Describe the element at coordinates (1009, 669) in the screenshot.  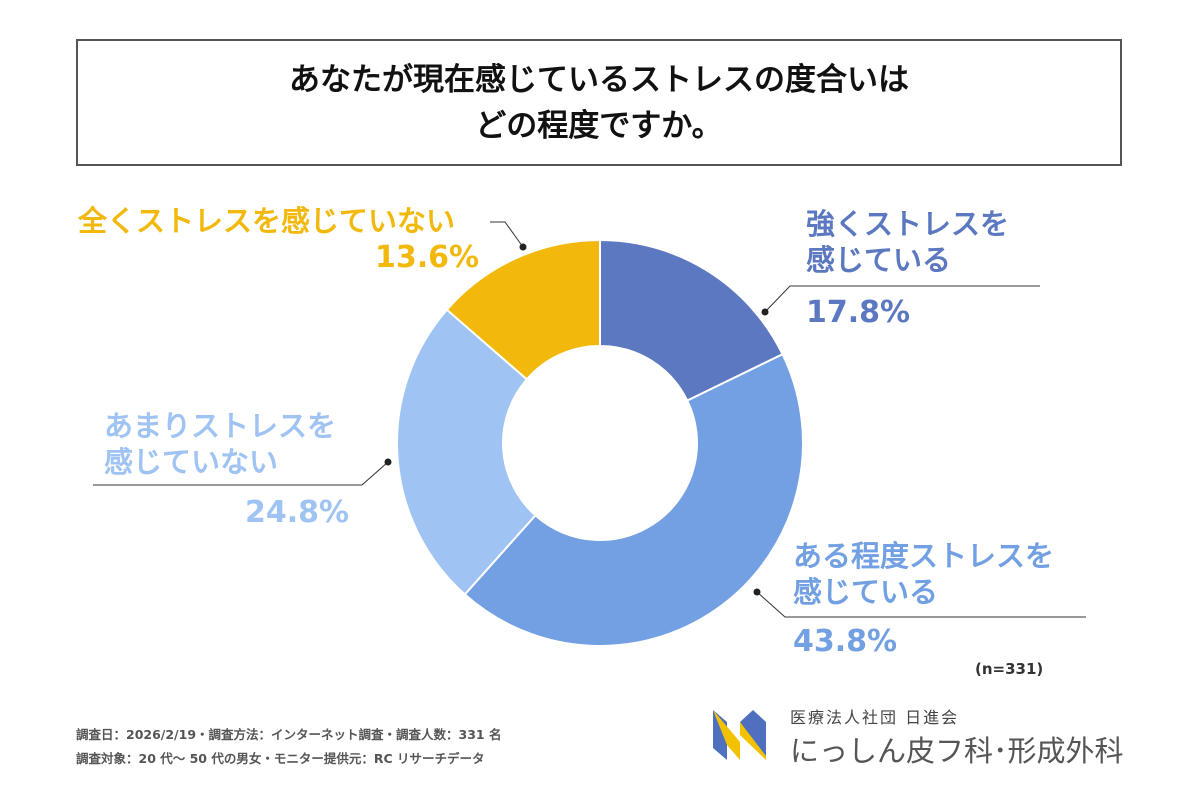
I see `sample-size: (n=331)` at that location.